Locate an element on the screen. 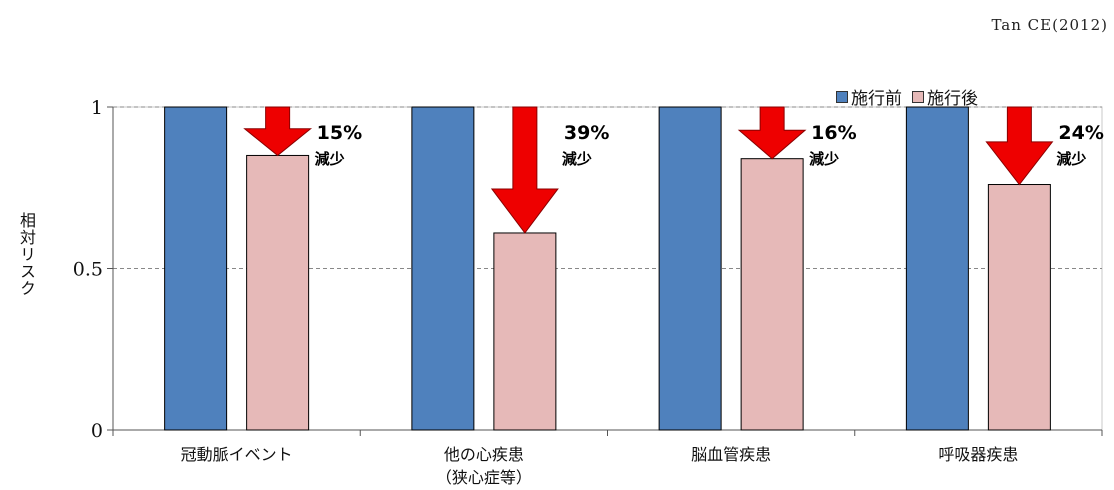  legend-label-before: 施行前 is located at coordinates (876, 99).